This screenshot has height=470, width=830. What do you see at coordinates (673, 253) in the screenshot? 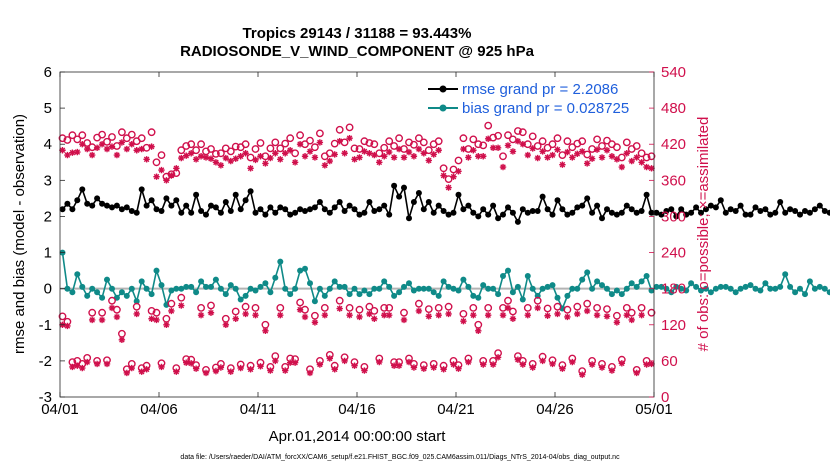
I see `y-right-tick-label: 240` at bounding box center [673, 253].